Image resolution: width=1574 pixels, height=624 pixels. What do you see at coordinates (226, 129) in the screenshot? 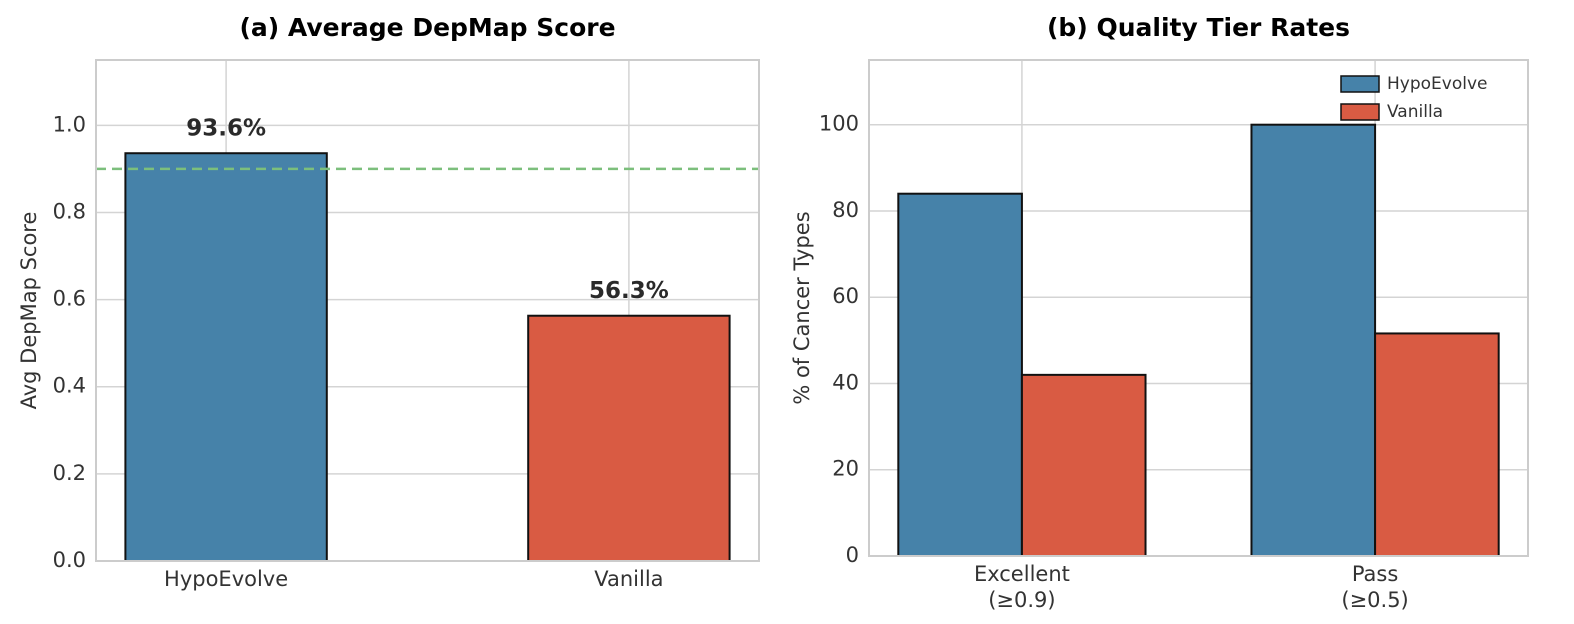
I see `value-label: 93.6%` at bounding box center [226, 129].